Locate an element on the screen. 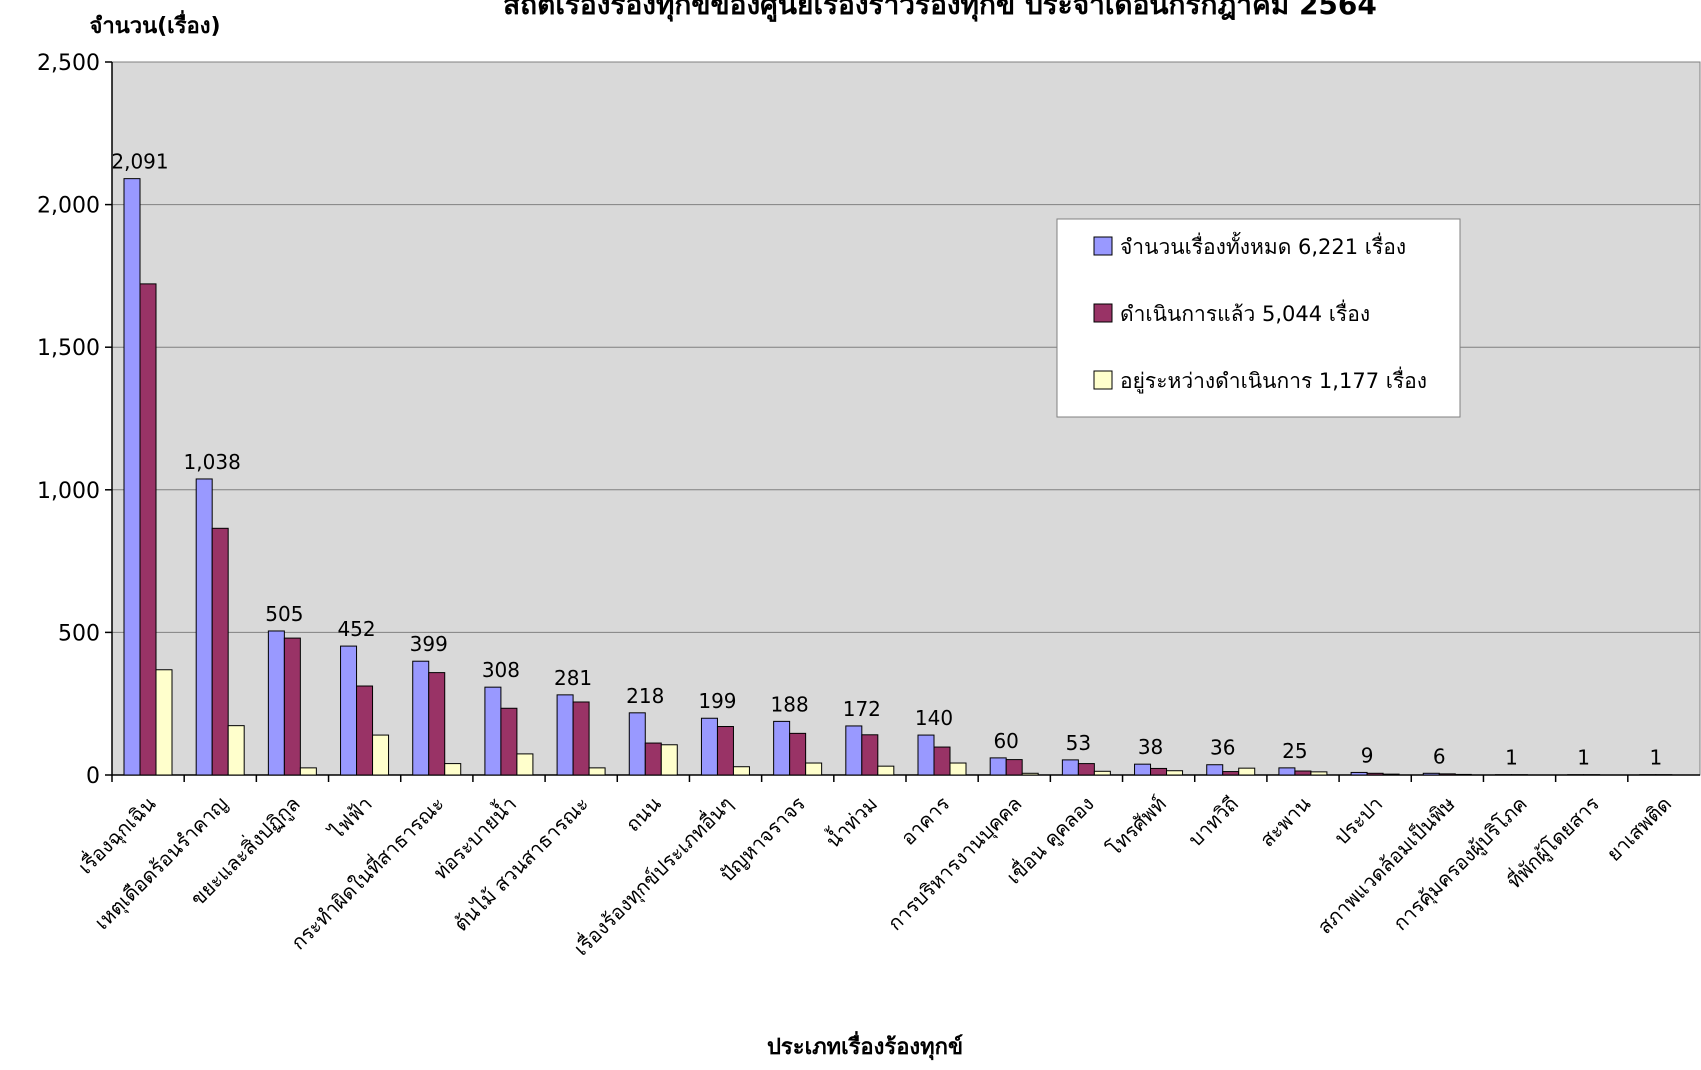 The image size is (1701, 1070). y-tick-label: 2,500 is located at coordinates (68, 63).